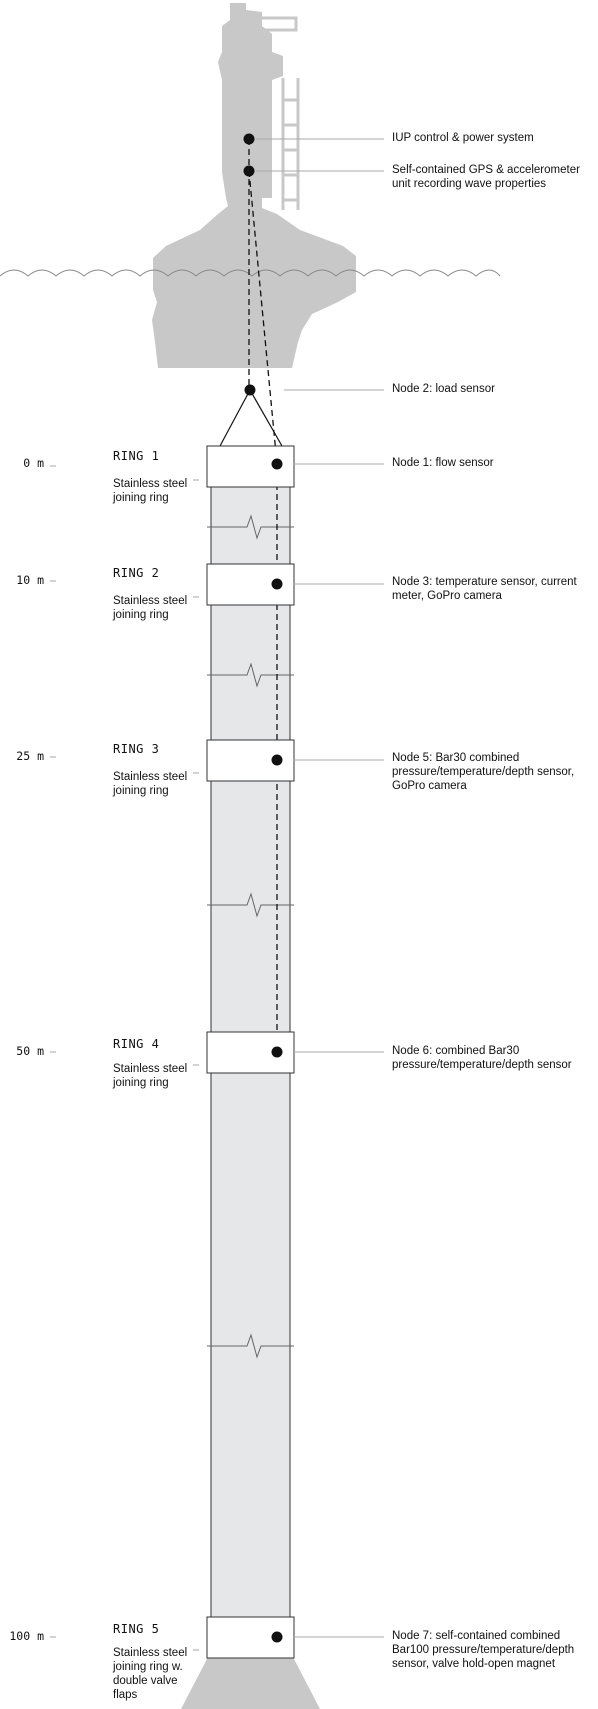 This screenshot has width=598, height=1709. What do you see at coordinates (443, 389) in the screenshot?
I see `node-2-label: Node 2: load sensor` at bounding box center [443, 389].